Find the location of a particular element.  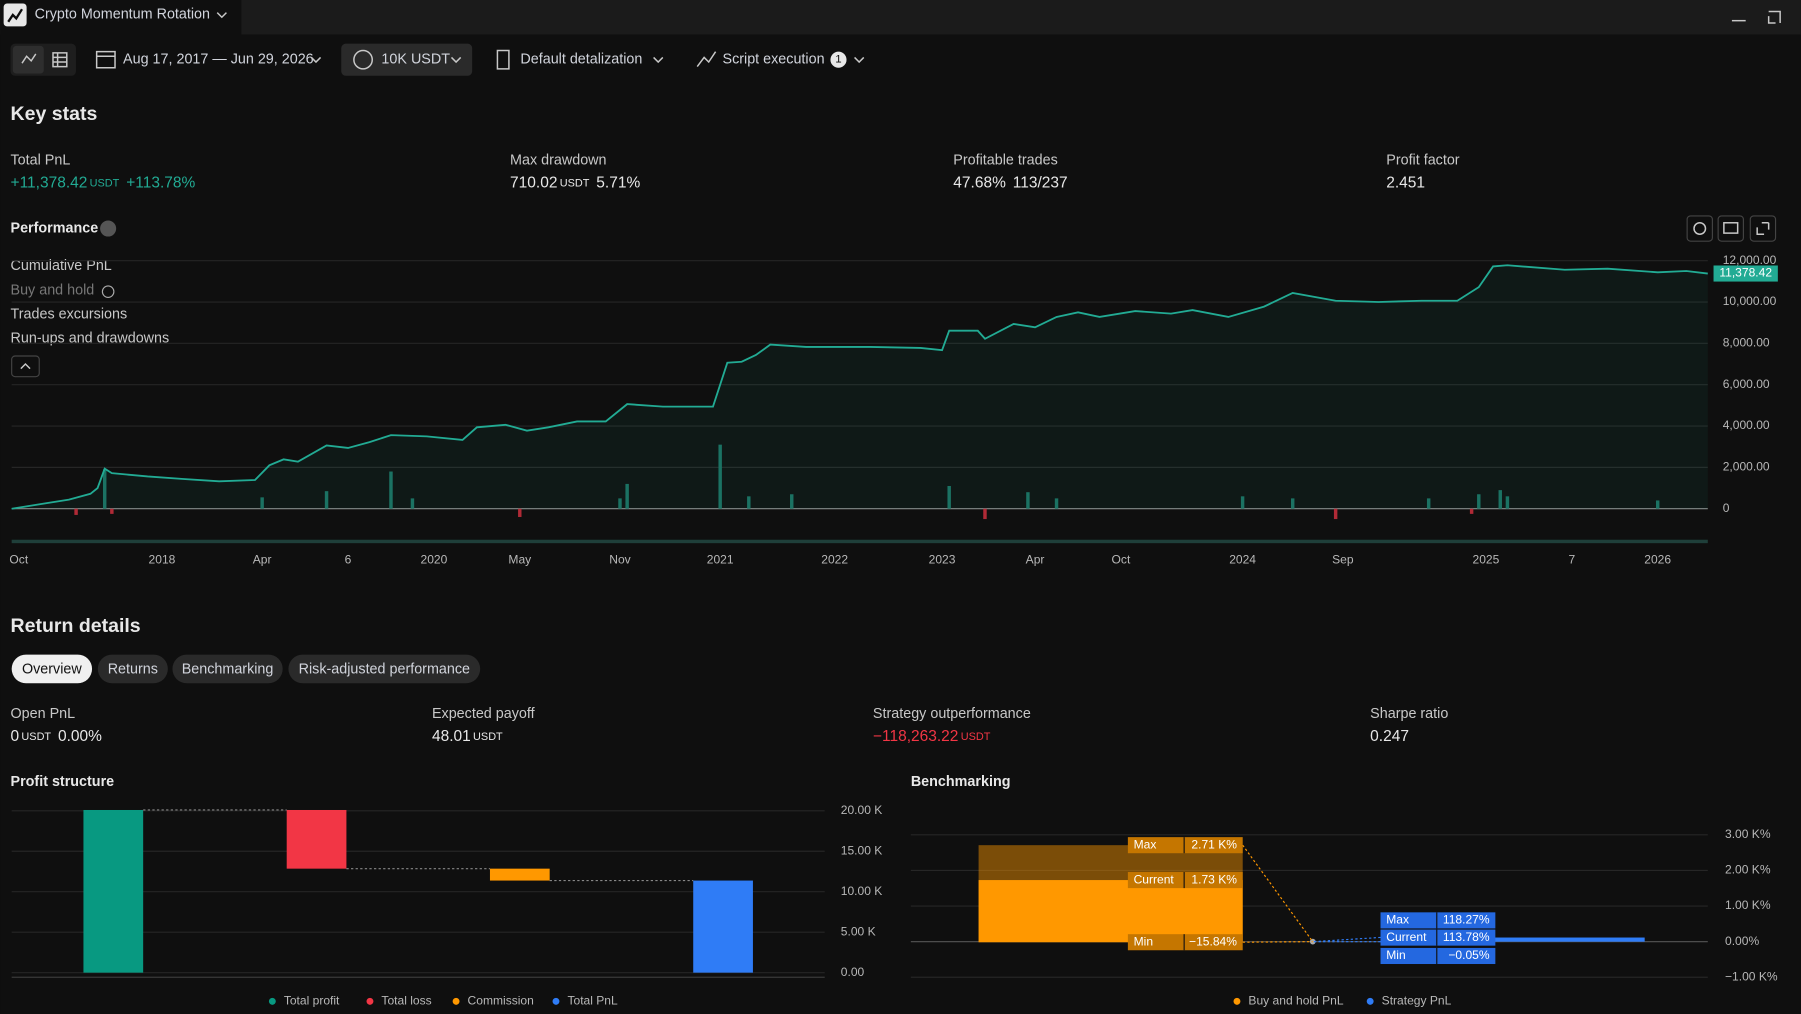

hidden-icon is located at coordinates (108, 291).